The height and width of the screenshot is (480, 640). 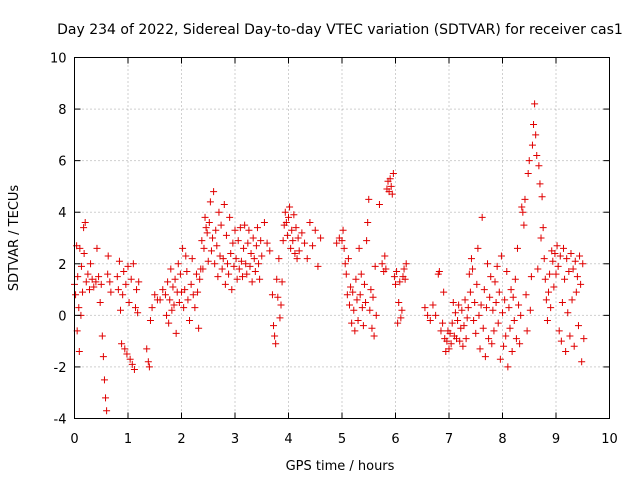 What do you see at coordinates (62, 110) in the screenshot?
I see `y-tick-label: 8` at bounding box center [62, 110].